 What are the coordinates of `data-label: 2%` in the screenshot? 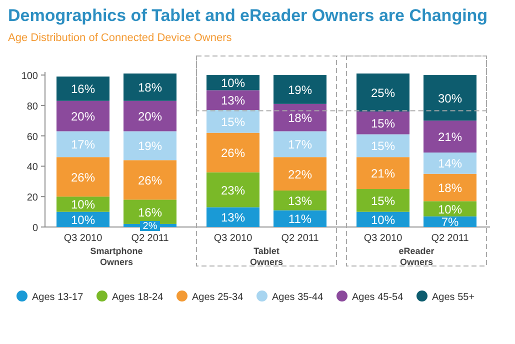 It's located at (150, 226).